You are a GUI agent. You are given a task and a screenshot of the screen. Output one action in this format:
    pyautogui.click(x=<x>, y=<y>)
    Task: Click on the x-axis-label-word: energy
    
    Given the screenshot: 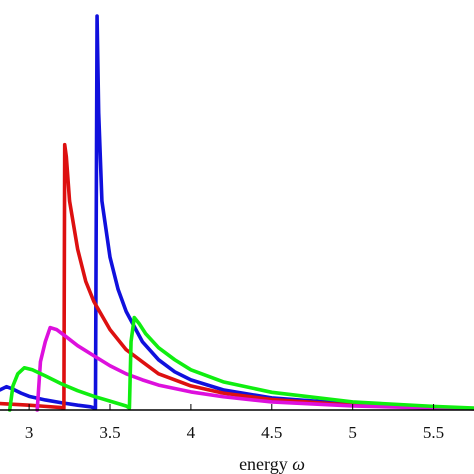 What is the action you would take?
    pyautogui.click(x=263, y=464)
    